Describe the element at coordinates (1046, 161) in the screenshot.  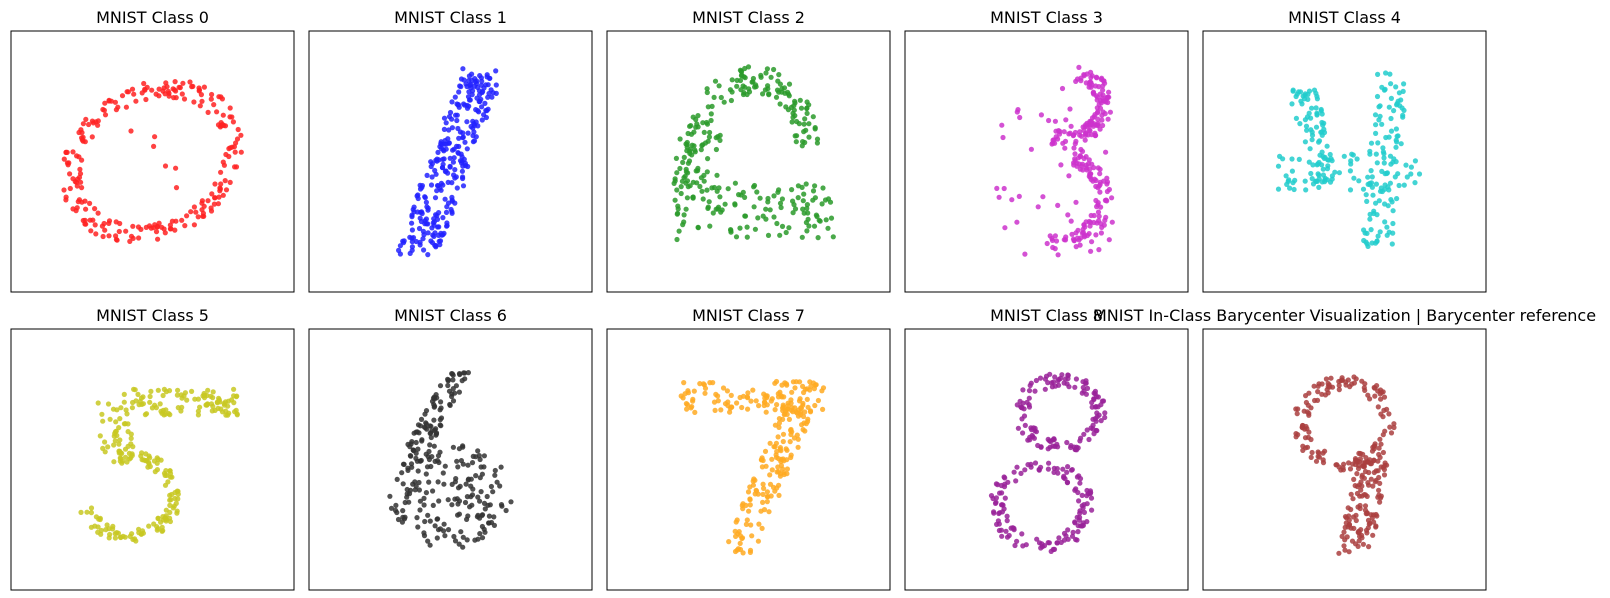
I see `plot-area` at that location.